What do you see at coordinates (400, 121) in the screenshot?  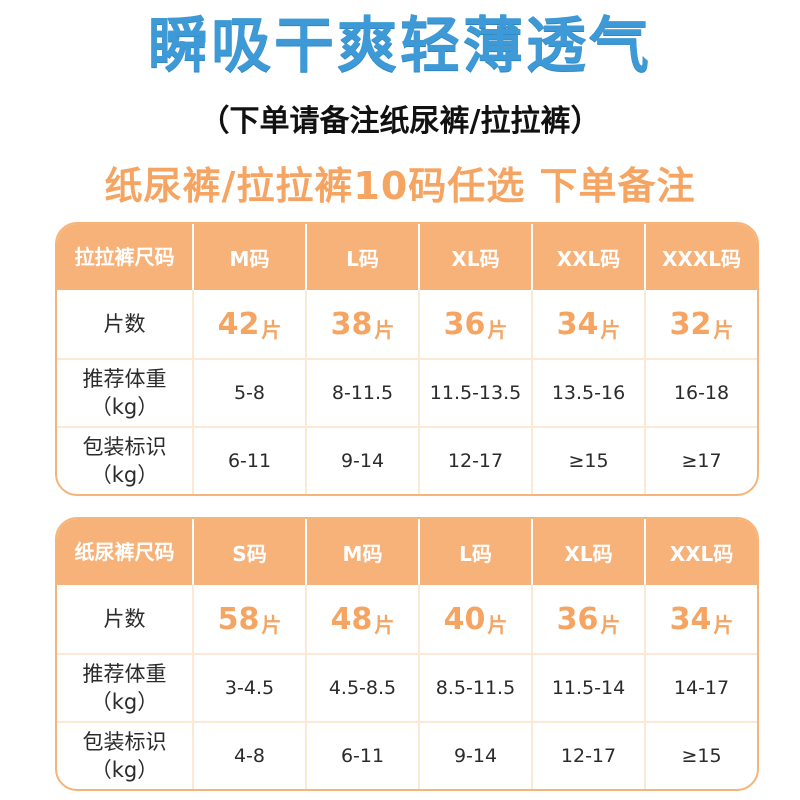 I see `order-note: （下单请备注纸尿裤/拉拉裤）` at bounding box center [400, 121].